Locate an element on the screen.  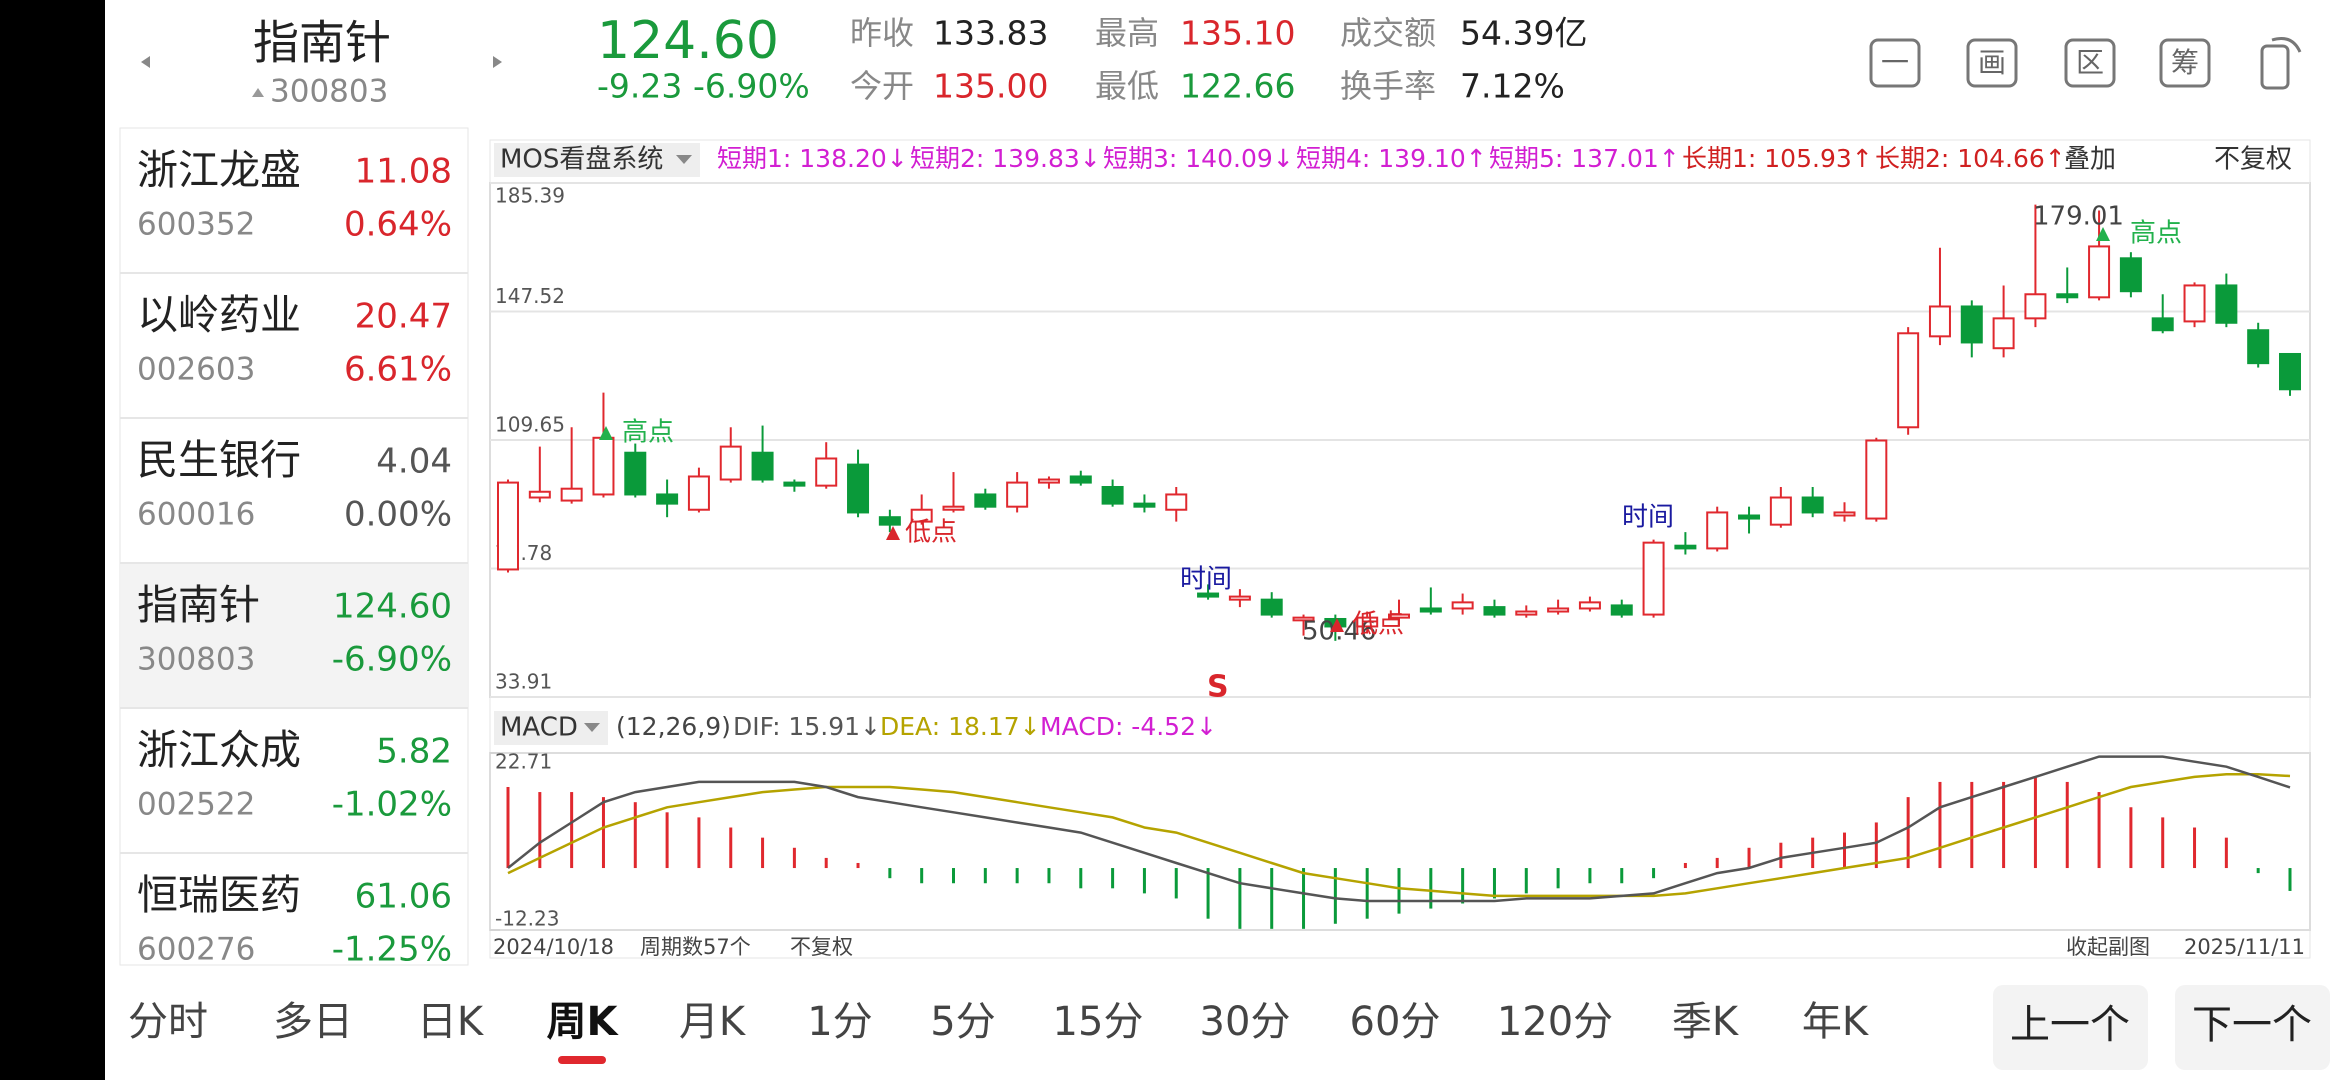
macd-legend: DIF: 15.91↓ is located at coordinates (807, 726).